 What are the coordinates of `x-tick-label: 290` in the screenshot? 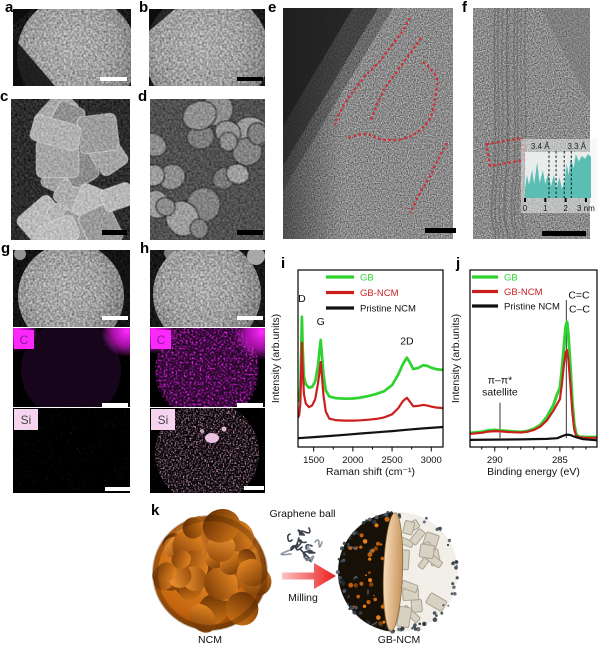 It's located at (495, 460).